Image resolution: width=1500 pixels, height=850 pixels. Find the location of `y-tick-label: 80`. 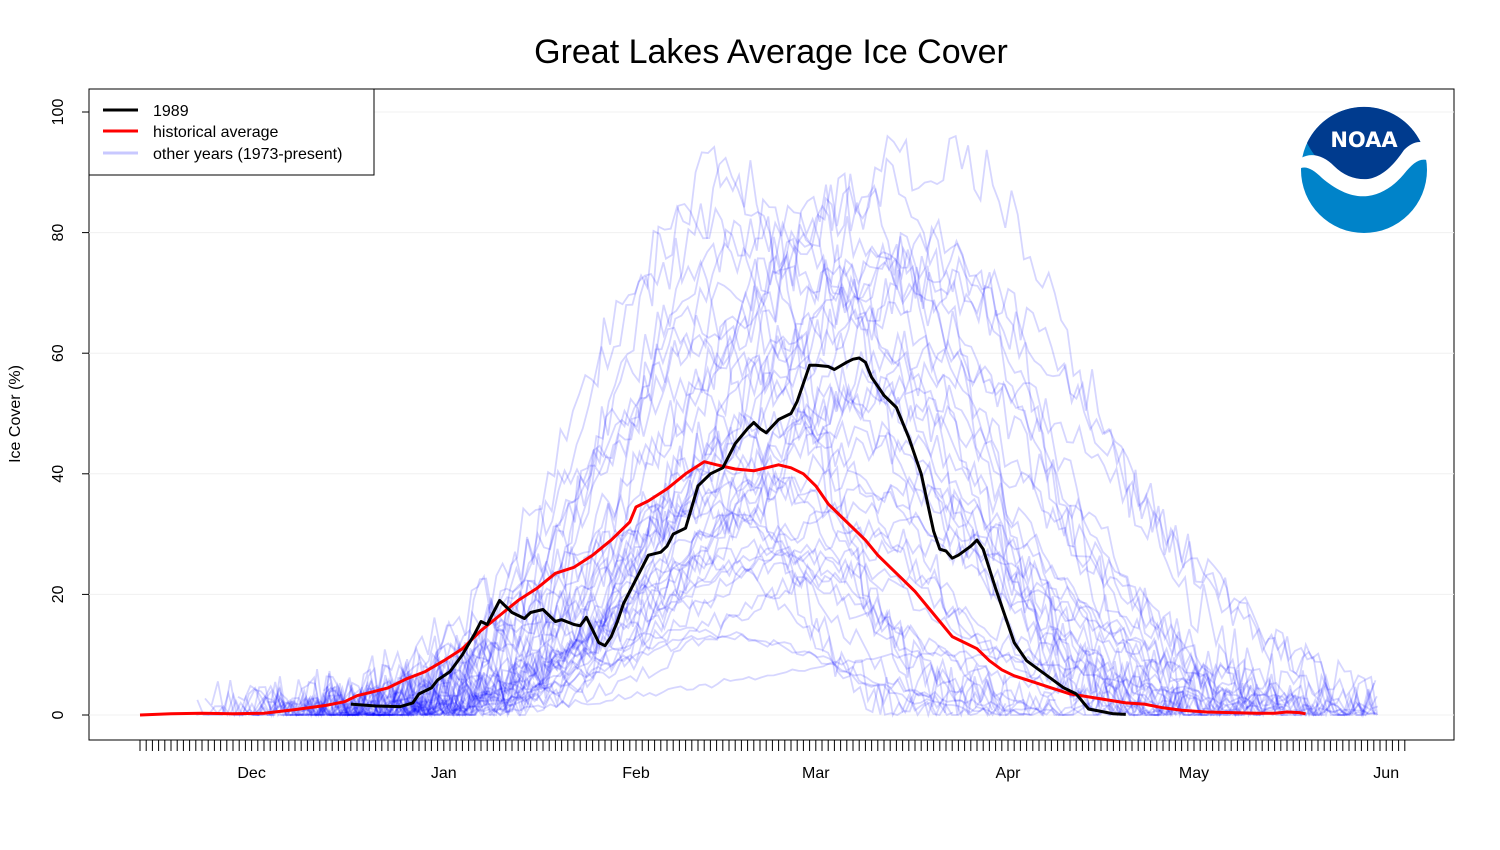

y-tick-label: 80 is located at coordinates (58, 233).